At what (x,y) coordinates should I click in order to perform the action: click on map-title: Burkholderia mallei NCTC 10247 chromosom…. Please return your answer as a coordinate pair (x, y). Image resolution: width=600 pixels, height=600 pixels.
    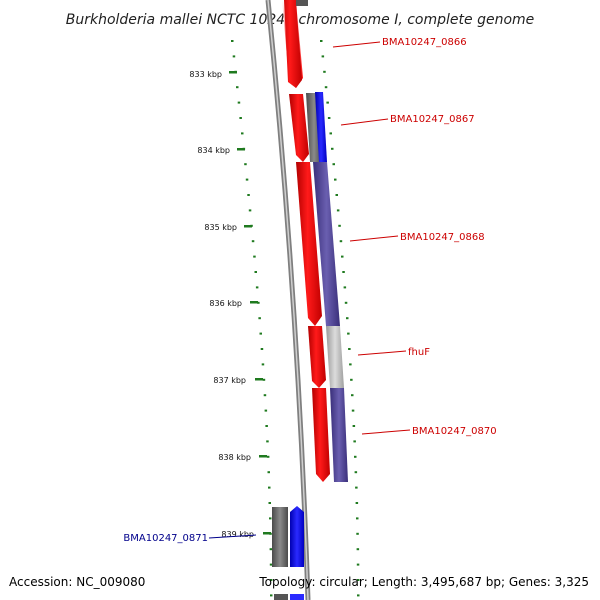
    Looking at the image, I should click on (300, 20).